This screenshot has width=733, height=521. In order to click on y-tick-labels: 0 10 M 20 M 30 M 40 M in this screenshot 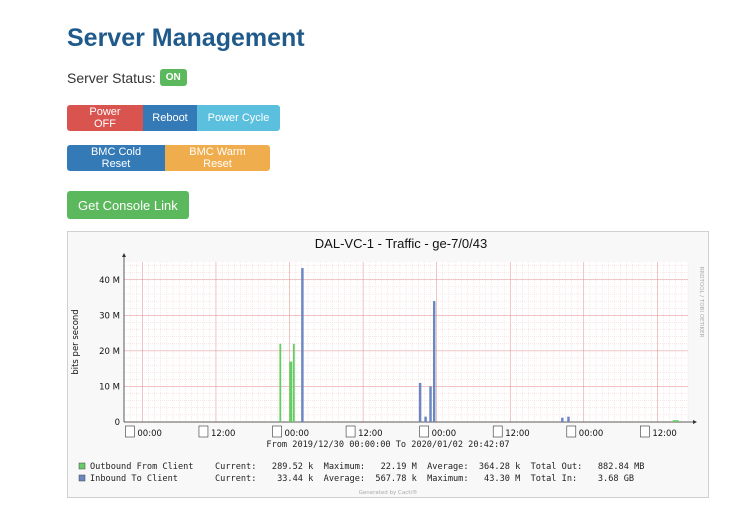, I will do `click(109, 352)`.